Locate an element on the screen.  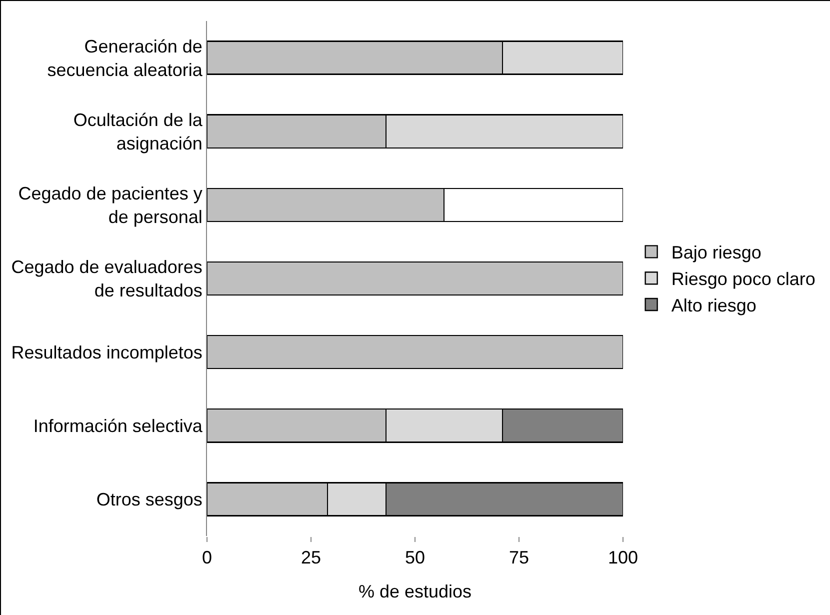
x-tick-label: 25 is located at coordinates (311, 558).